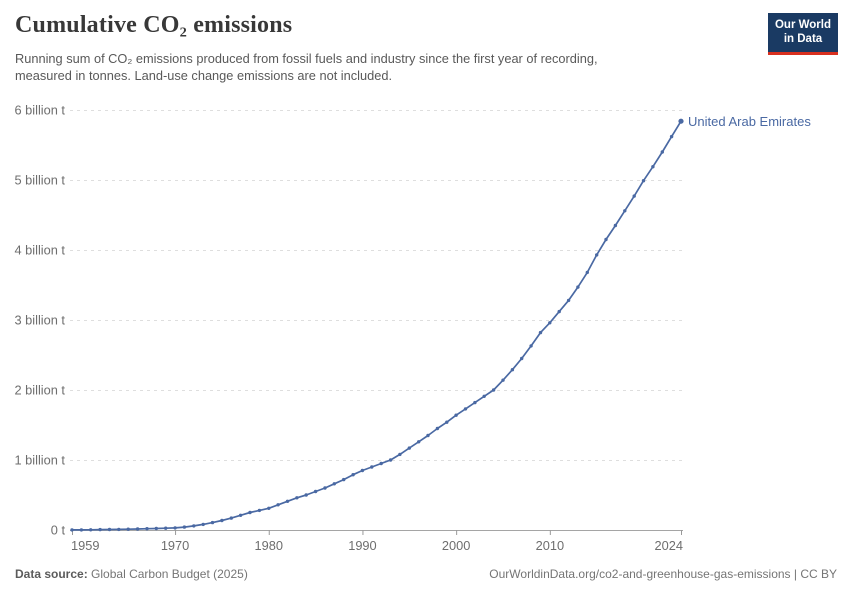 The width and height of the screenshot is (850, 600). I want to click on data-source-label: Data source:, so click(51, 574).